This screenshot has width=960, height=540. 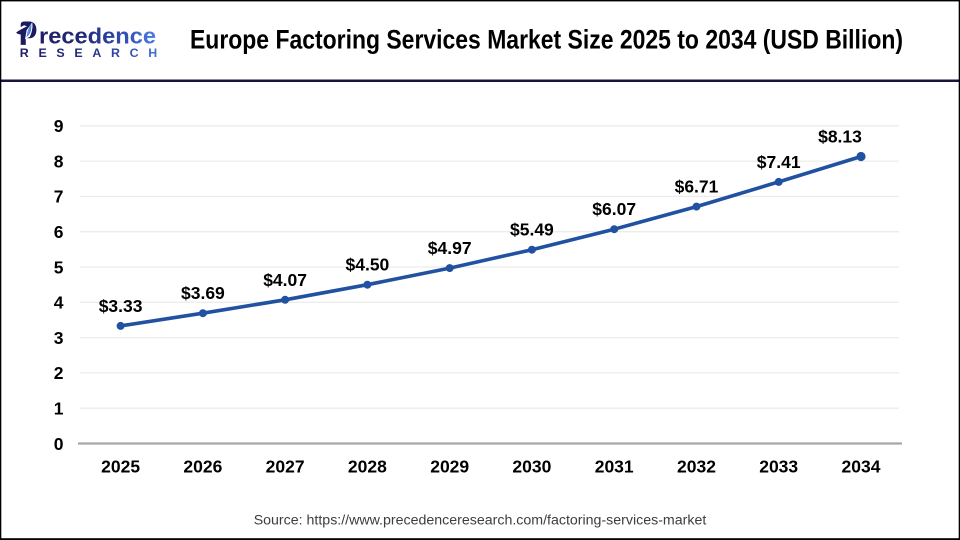 What do you see at coordinates (59, 338) in the screenshot?
I see `svg-text: 3` at bounding box center [59, 338].